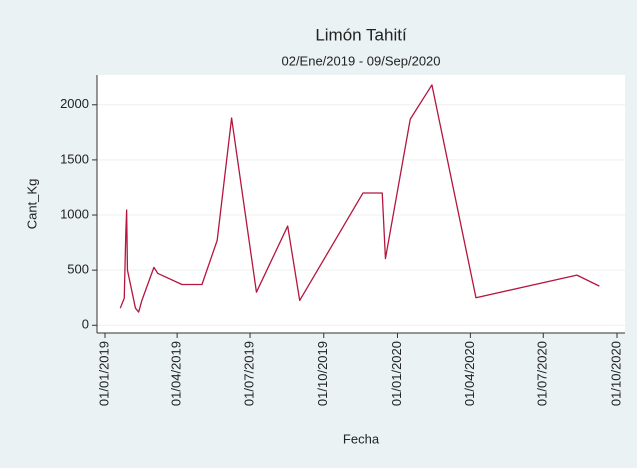 The image size is (637, 468). Describe the element at coordinates (31, 204) in the screenshot. I see `y-axis-label: Cant_Kg` at that location.